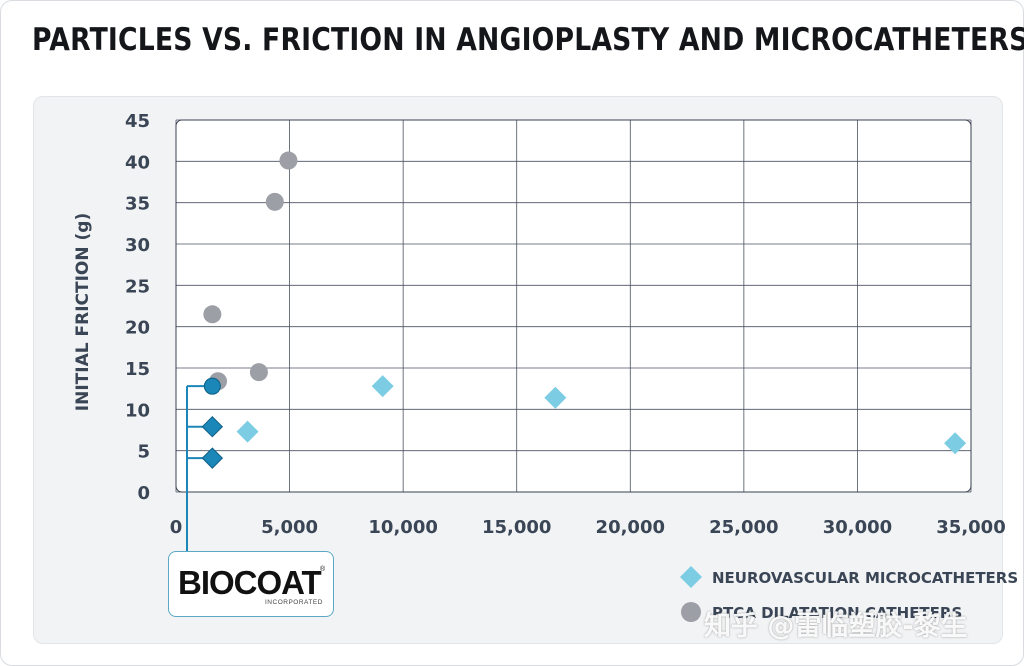 The width and height of the screenshot is (1024, 666). What do you see at coordinates (836, 626) in the screenshot?
I see `watermark: 知乎 @雷临塑胶-黎生` at bounding box center [836, 626].